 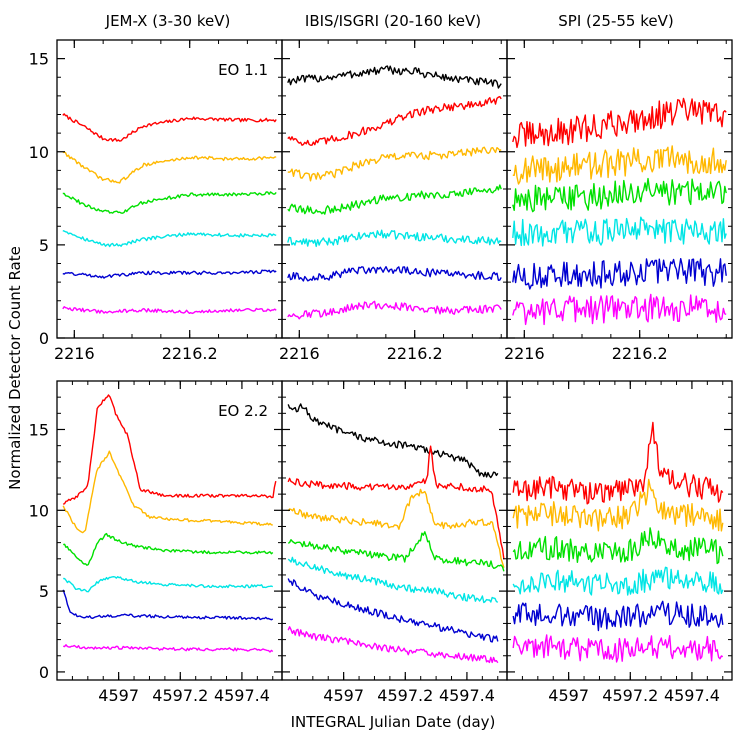 I want to click on x-axis-label: INTEGRAL Julian Date (day), so click(x=393, y=722).